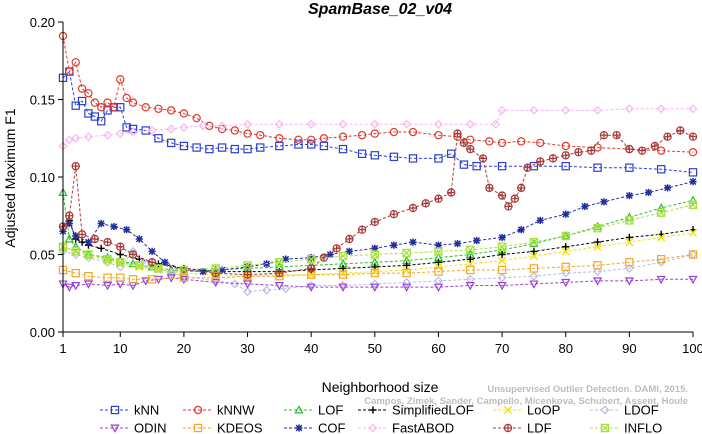 Image resolution: width=702 pixels, height=434 pixels. What do you see at coordinates (539, 427) in the screenshot?
I see `legend-label: LDF` at bounding box center [539, 427].